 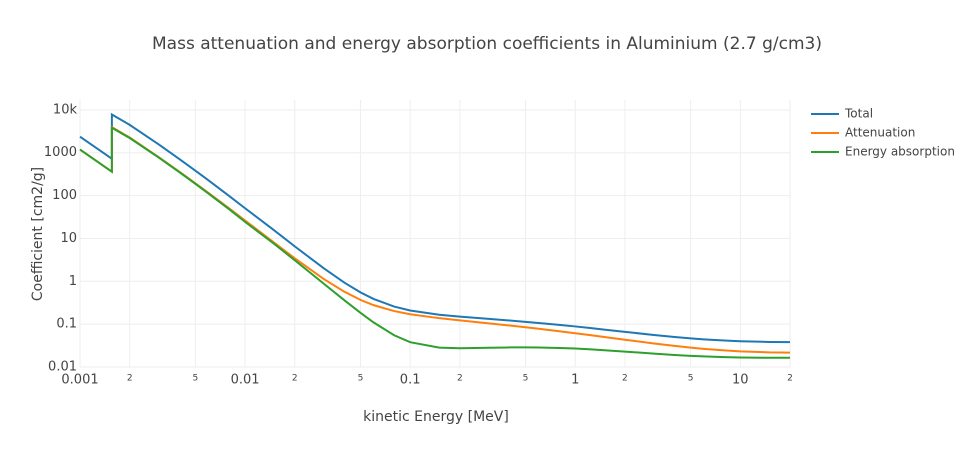 What do you see at coordinates (575, 380) in the screenshot?
I see `x-tick-label: 1` at bounding box center [575, 380].